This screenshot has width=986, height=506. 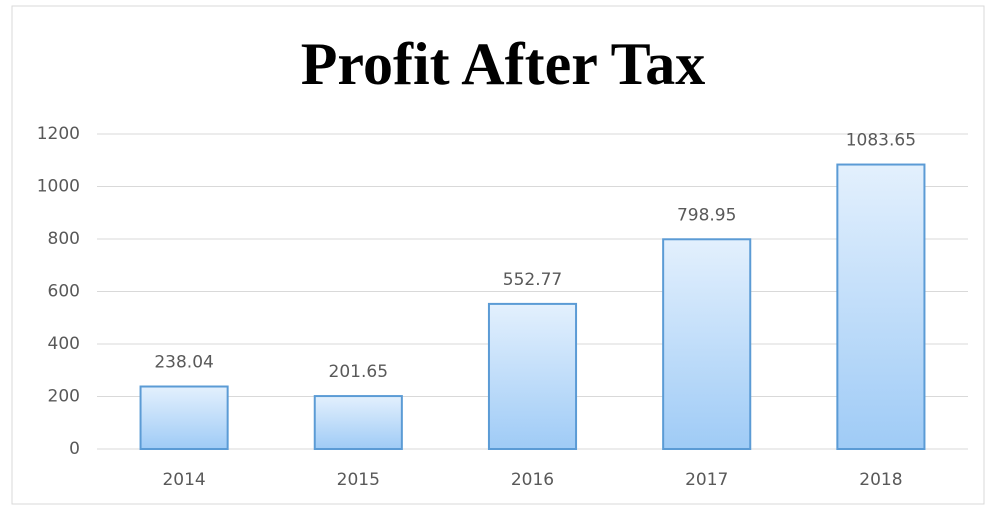 What do you see at coordinates (64, 397) in the screenshot?
I see `y-tick-label: 200` at bounding box center [64, 397].